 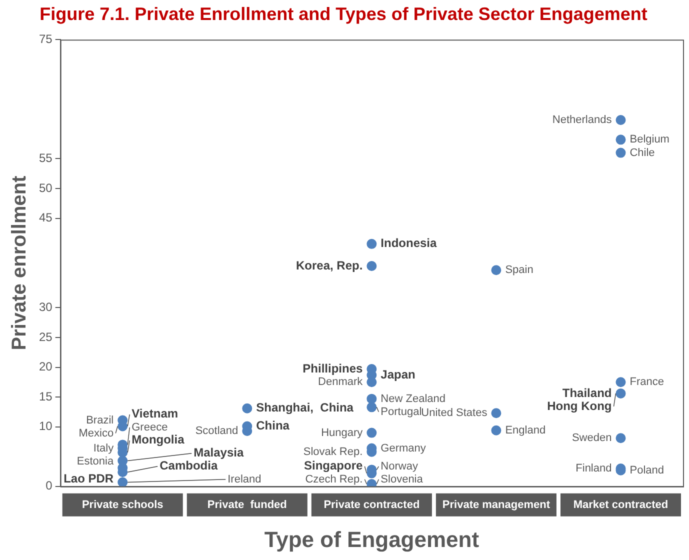 What do you see at coordinates (45, 307) in the screenshot?
I see `y-tick-label: 30` at bounding box center [45, 307].